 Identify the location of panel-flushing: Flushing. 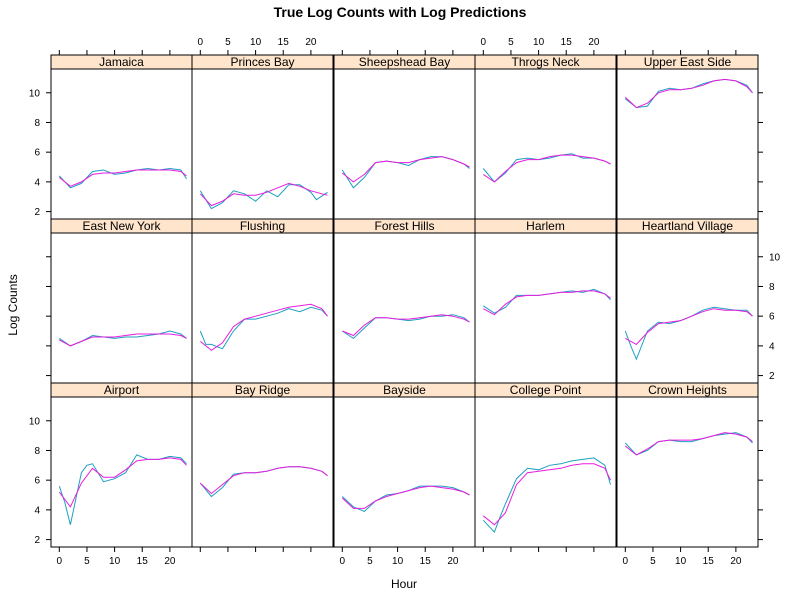
(262, 301).